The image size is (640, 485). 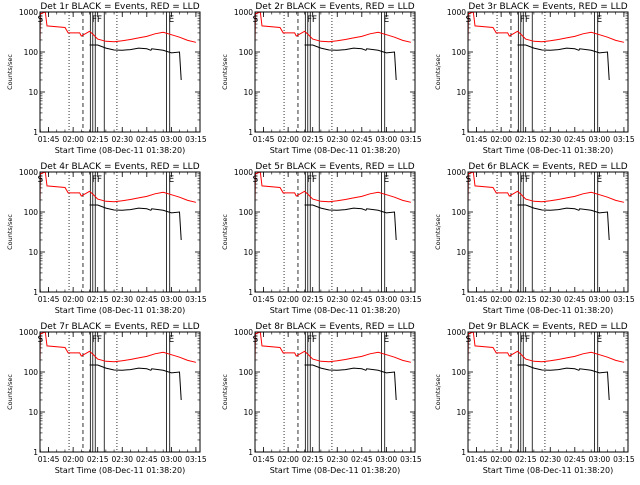 What do you see at coordinates (411, 299) in the screenshot?
I see `x-tick-label: 03:15` at bounding box center [411, 299].